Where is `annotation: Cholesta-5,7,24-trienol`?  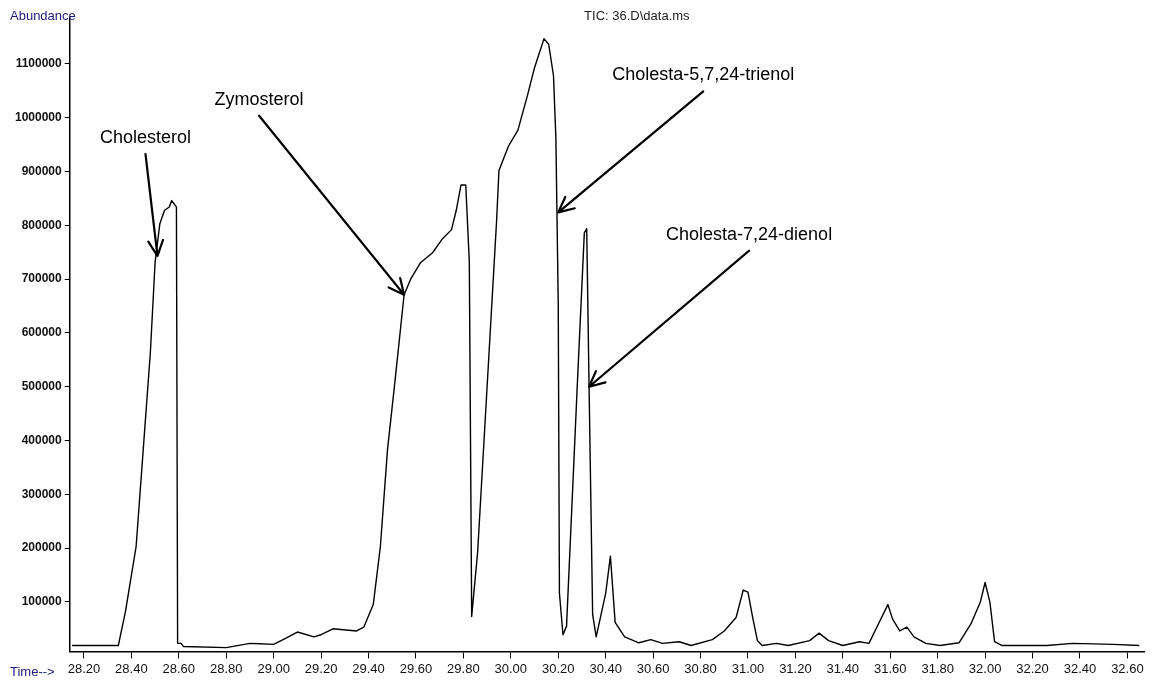
annotation: Cholesta-5,7,24-trienol is located at coordinates (703, 74).